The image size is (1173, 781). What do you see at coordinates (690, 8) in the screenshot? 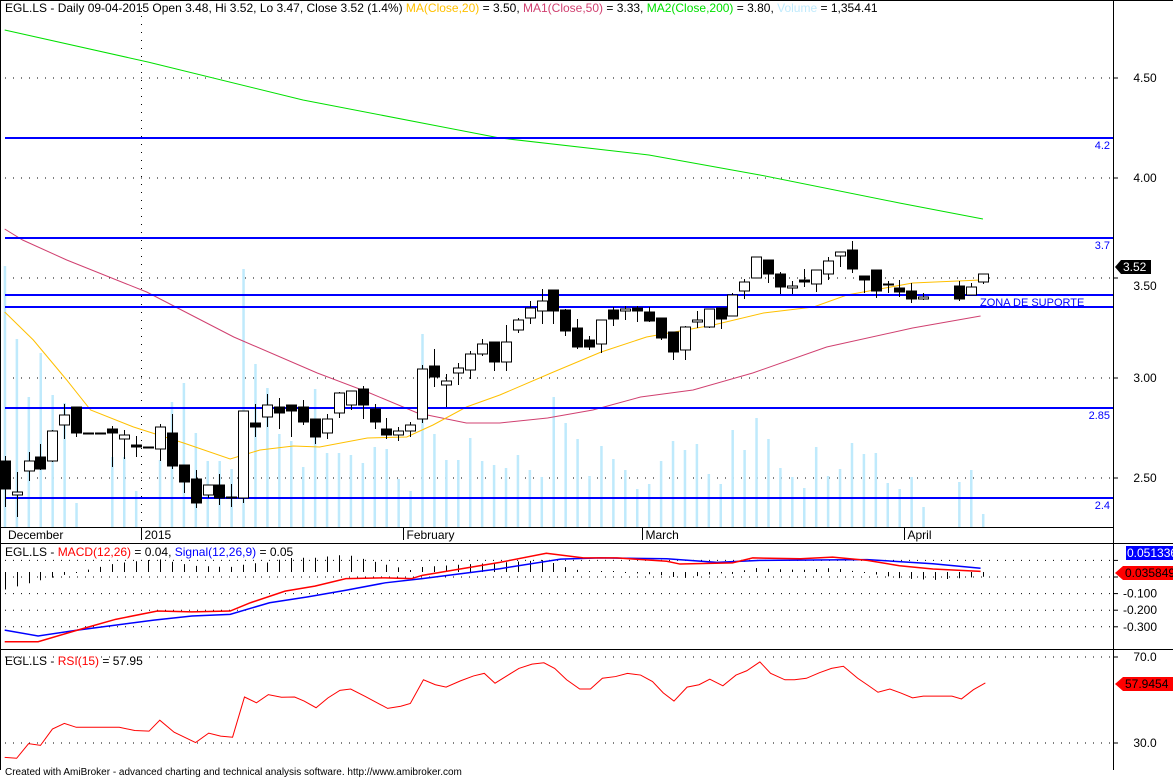
I see `ma200-legend: MA2(Close,200)` at bounding box center [690, 8].